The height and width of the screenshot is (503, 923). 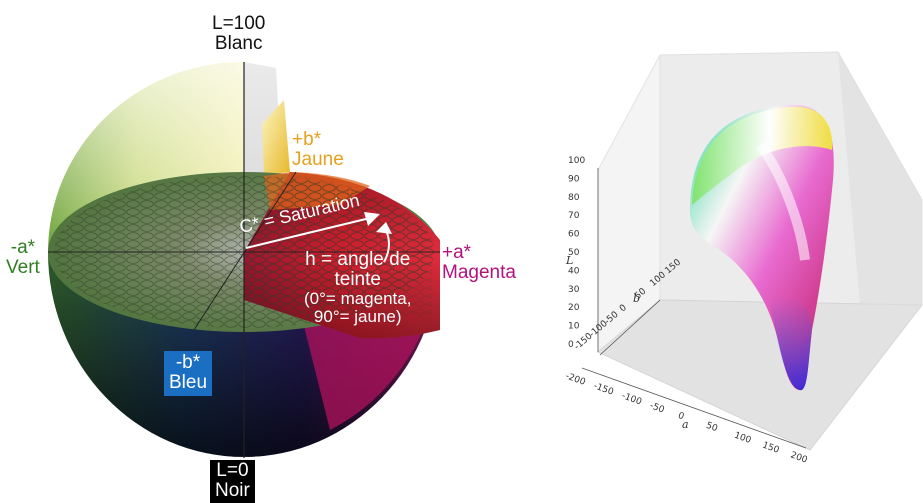 What do you see at coordinates (479, 272) in the screenshot?
I see `plus-a-name: Magenta` at bounding box center [479, 272].